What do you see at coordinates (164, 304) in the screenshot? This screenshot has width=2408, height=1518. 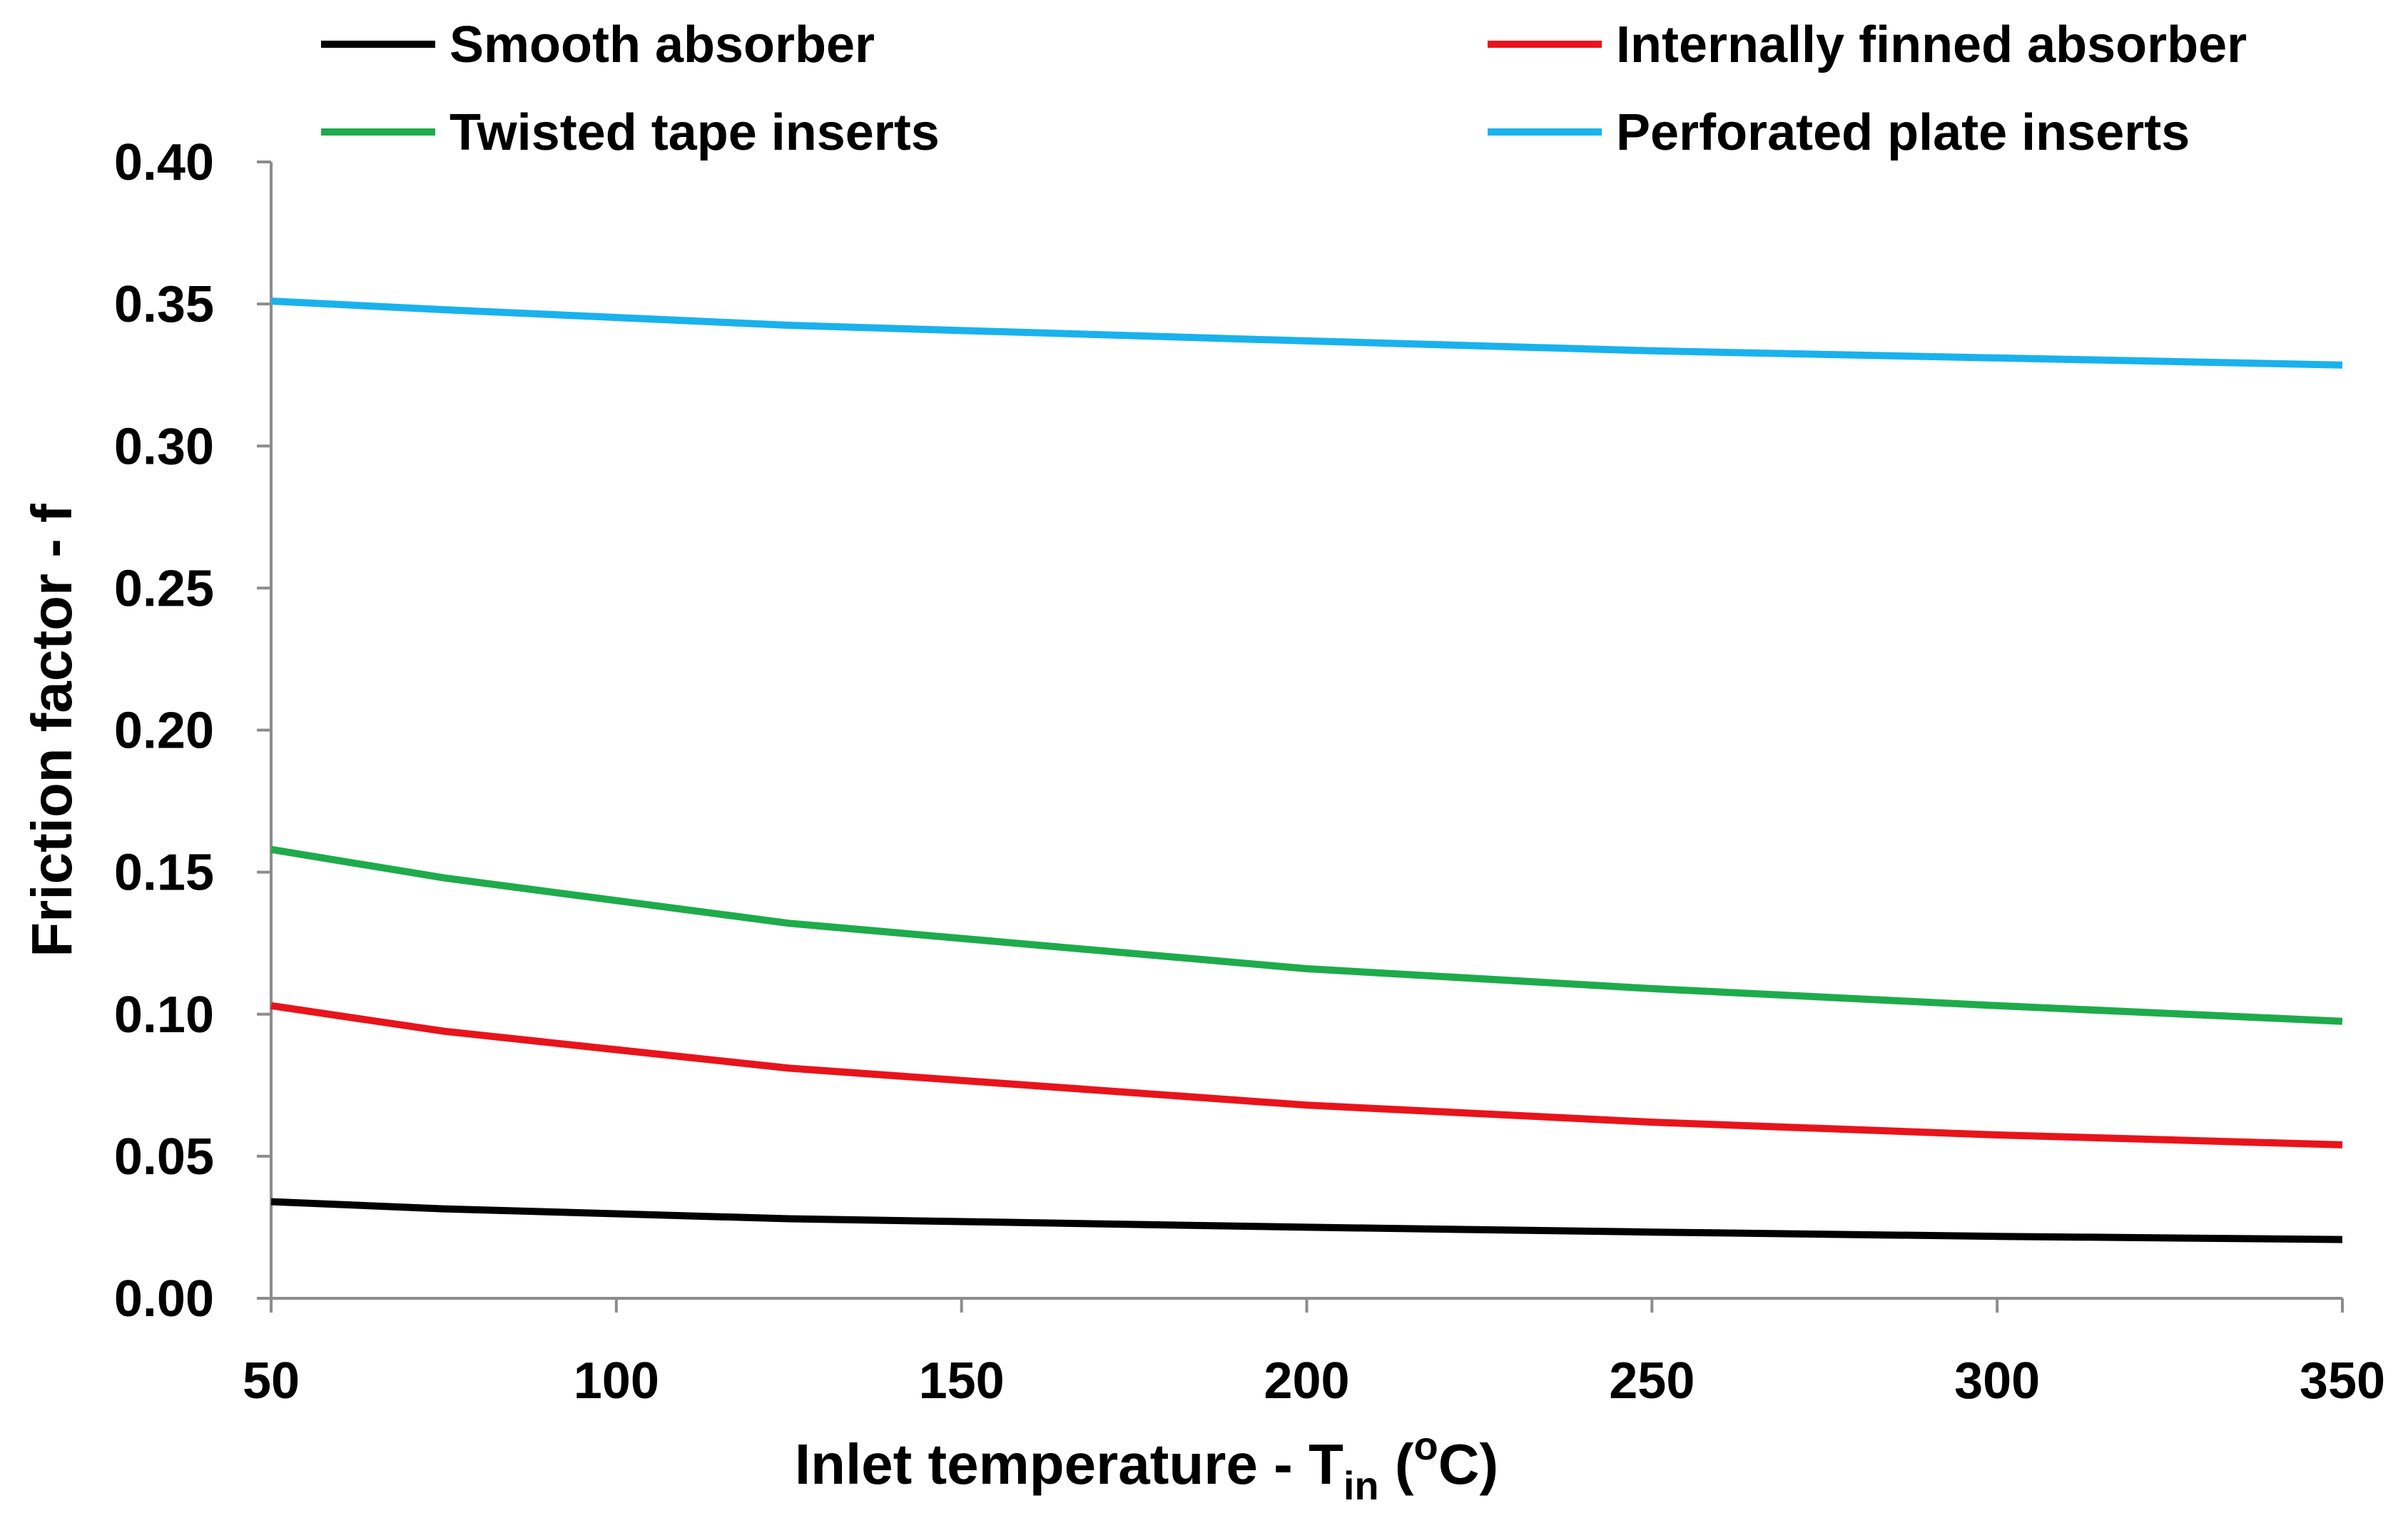 I see `y-tick-label: 0.35` at bounding box center [164, 304].